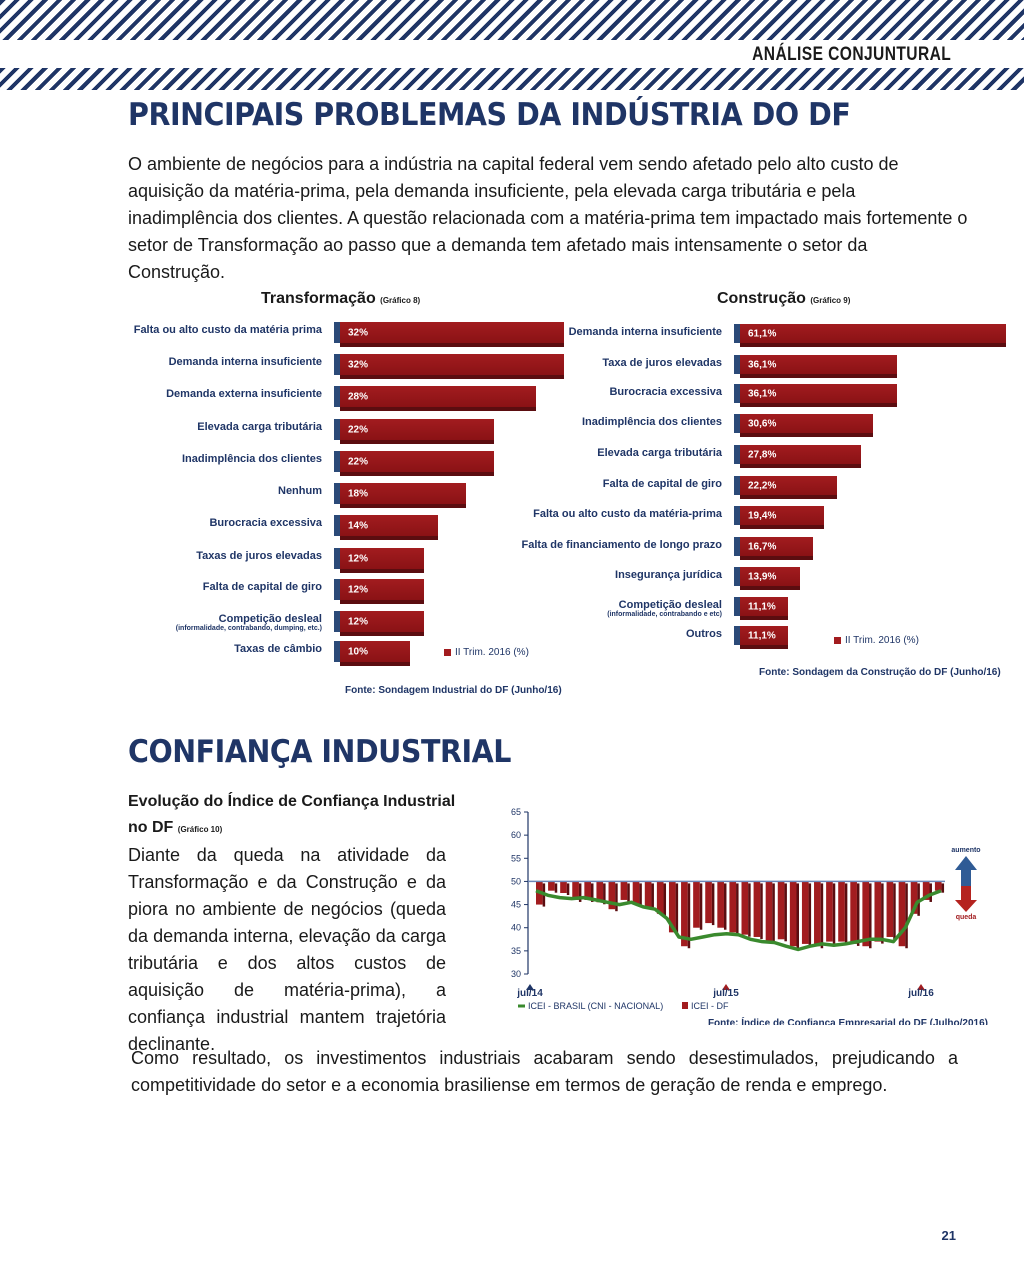  I want to click on bar: 36,1%, so click(816, 366).